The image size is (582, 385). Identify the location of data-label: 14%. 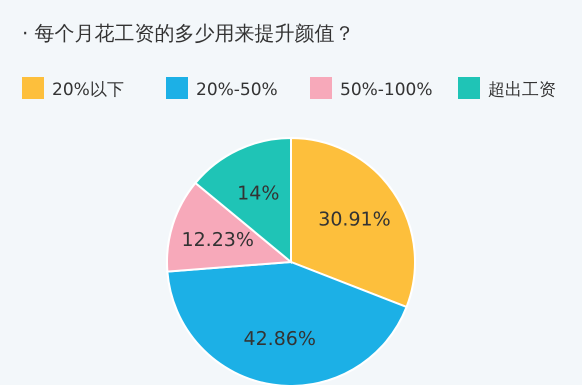
(258, 193).